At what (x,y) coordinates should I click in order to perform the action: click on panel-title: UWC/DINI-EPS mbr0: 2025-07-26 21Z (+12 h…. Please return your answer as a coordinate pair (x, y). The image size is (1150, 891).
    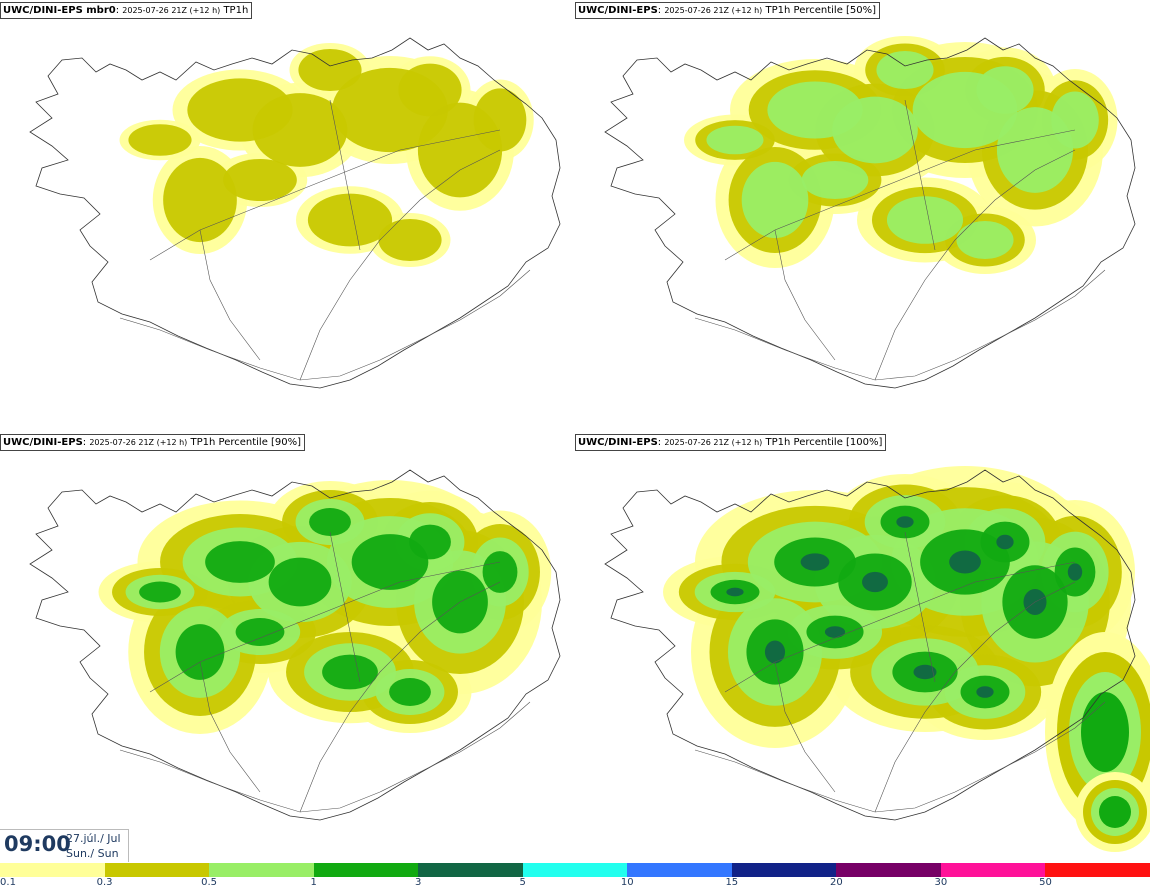
    Looking at the image, I should click on (126, 10).